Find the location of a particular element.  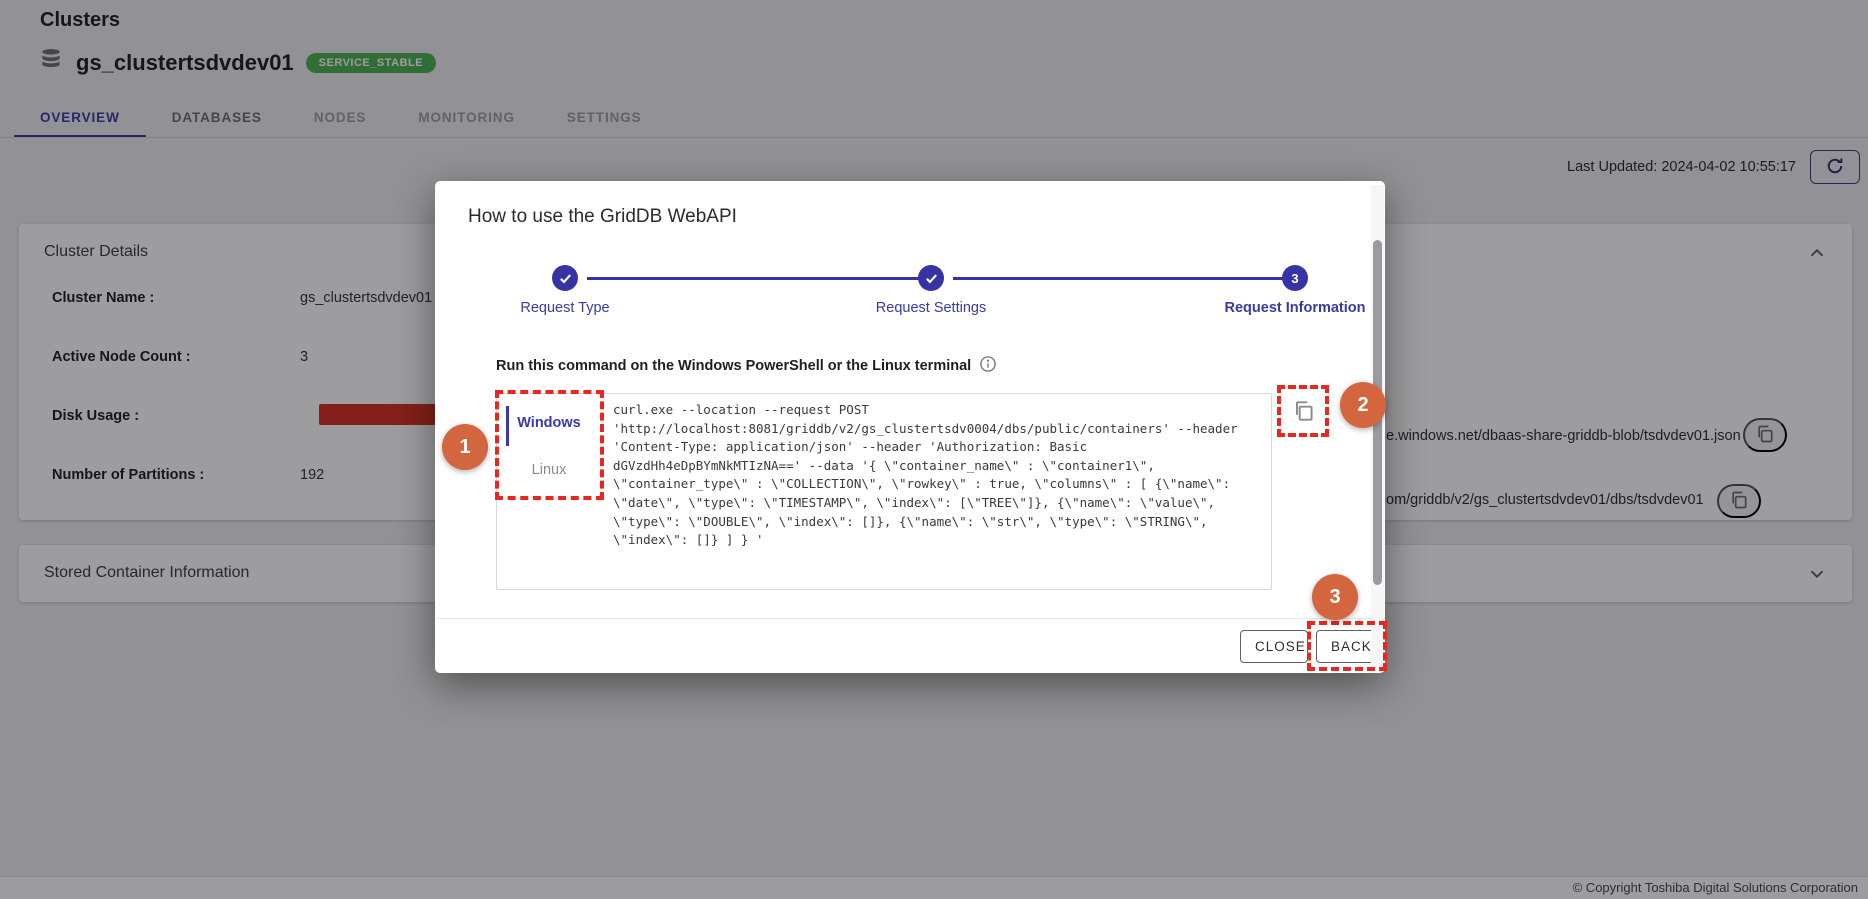

os-tab-windows: Windows is located at coordinates (549, 423).